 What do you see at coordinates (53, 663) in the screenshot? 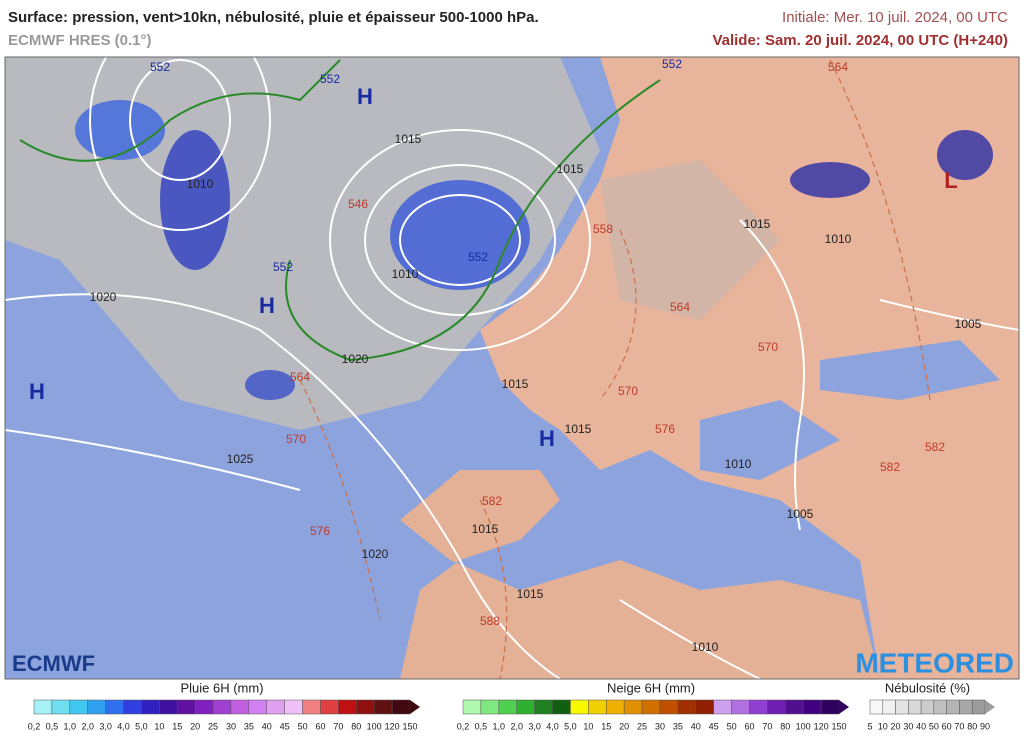
I see `ecmwf-logo: ECMWF` at bounding box center [53, 663].